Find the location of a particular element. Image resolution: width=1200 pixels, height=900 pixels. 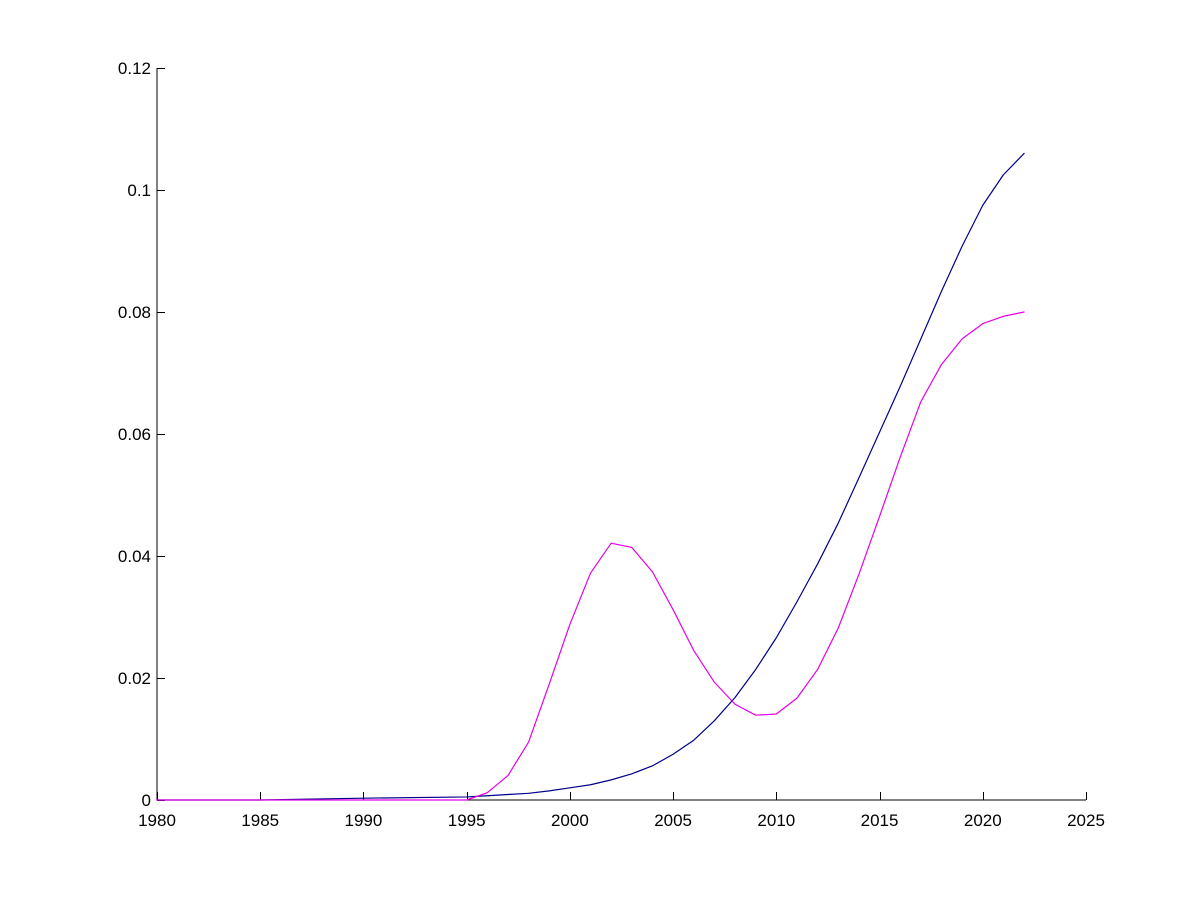

x-tick-label: 2005 is located at coordinates (673, 820).